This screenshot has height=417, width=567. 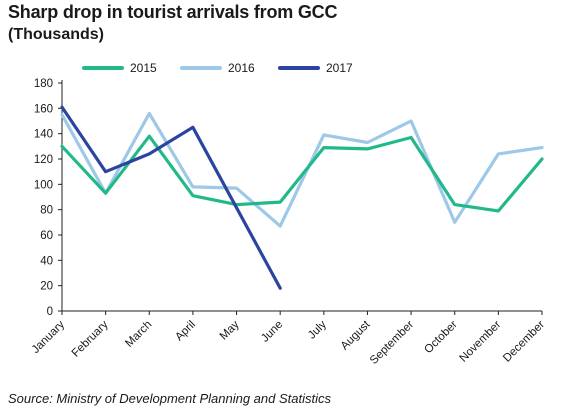 What do you see at coordinates (299, 68) in the screenshot?
I see `legend-swatch-2017` at bounding box center [299, 68].